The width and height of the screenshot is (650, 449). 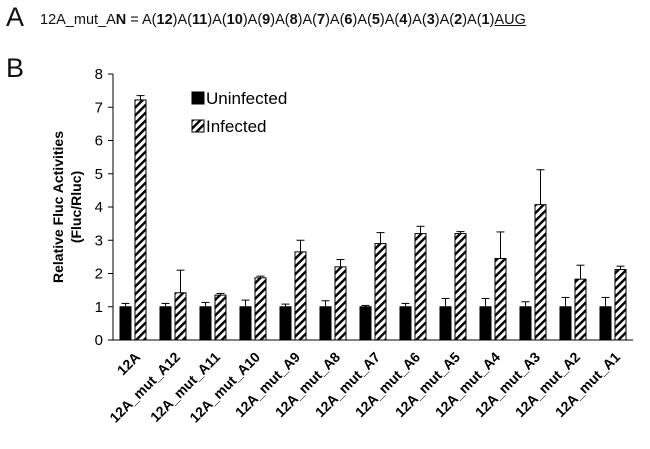 I want to click on y-tick-label: 1, so click(x=99, y=307).